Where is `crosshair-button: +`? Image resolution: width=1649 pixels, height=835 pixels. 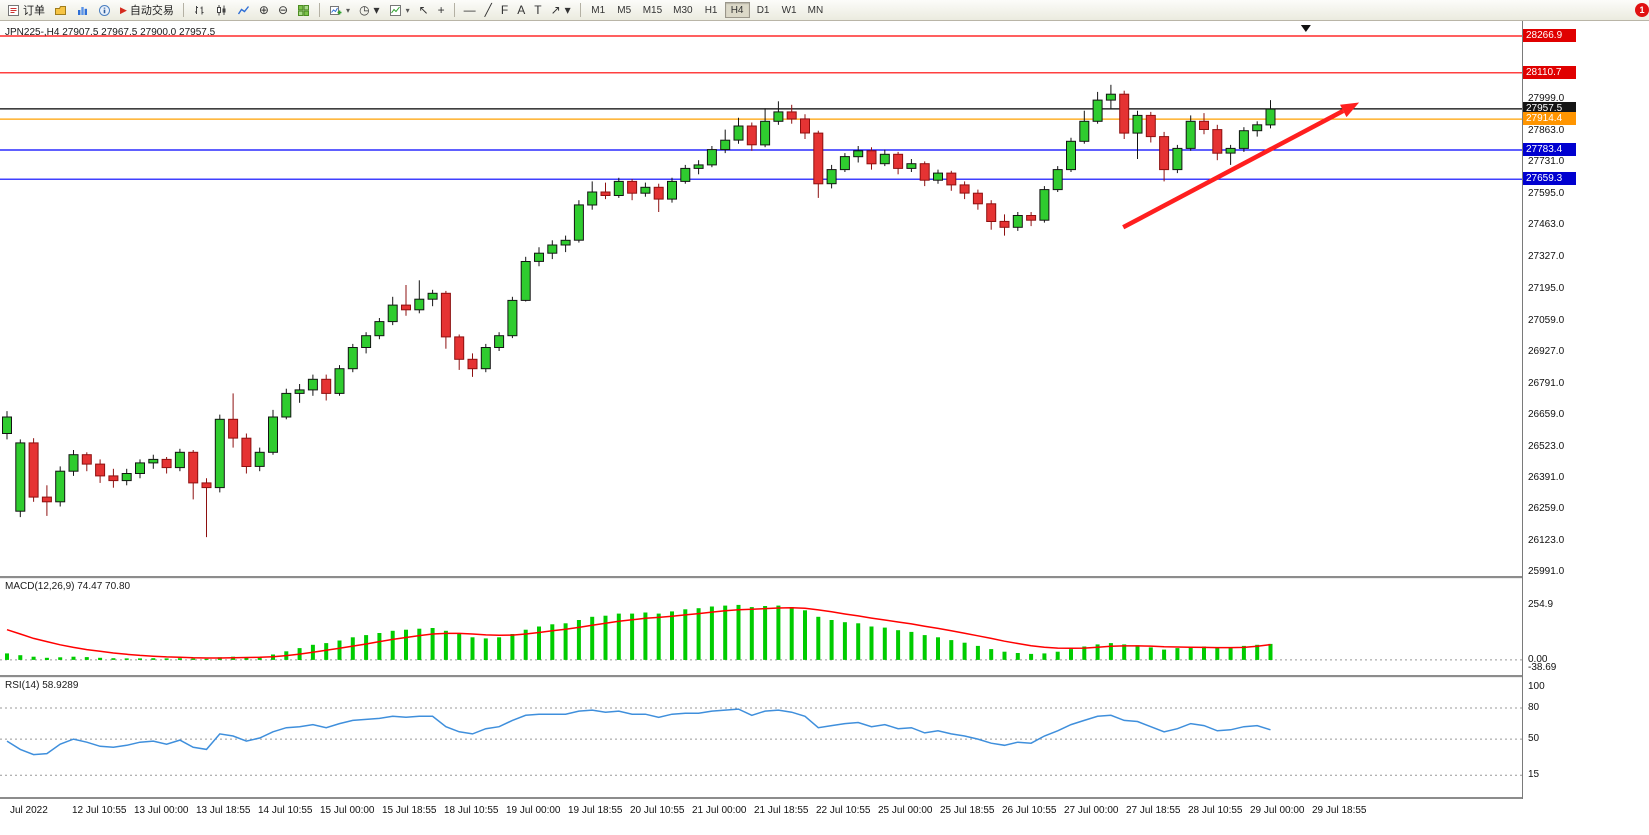
crosshair-button: + is located at coordinates (441, 10).